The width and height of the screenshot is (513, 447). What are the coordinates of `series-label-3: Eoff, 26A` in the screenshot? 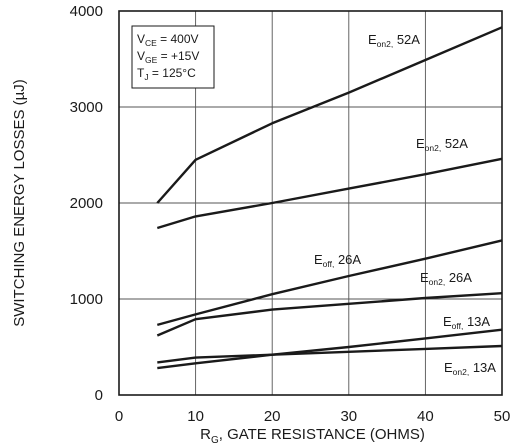 It's located at (337, 260).